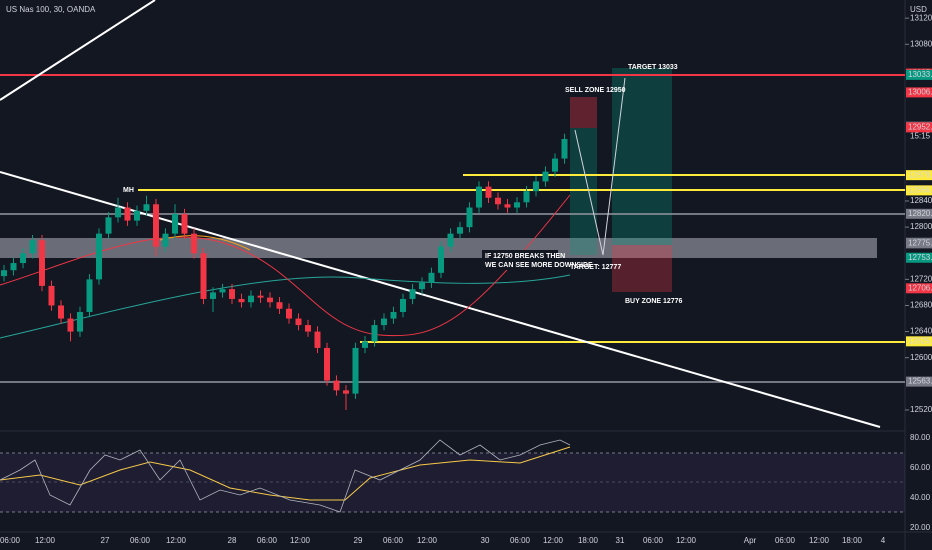 This screenshot has height=550, width=932. Describe the element at coordinates (539, 265) in the screenshot. I see `annotation: WE CAN SEE MORE DOWNSIDE` at that location.